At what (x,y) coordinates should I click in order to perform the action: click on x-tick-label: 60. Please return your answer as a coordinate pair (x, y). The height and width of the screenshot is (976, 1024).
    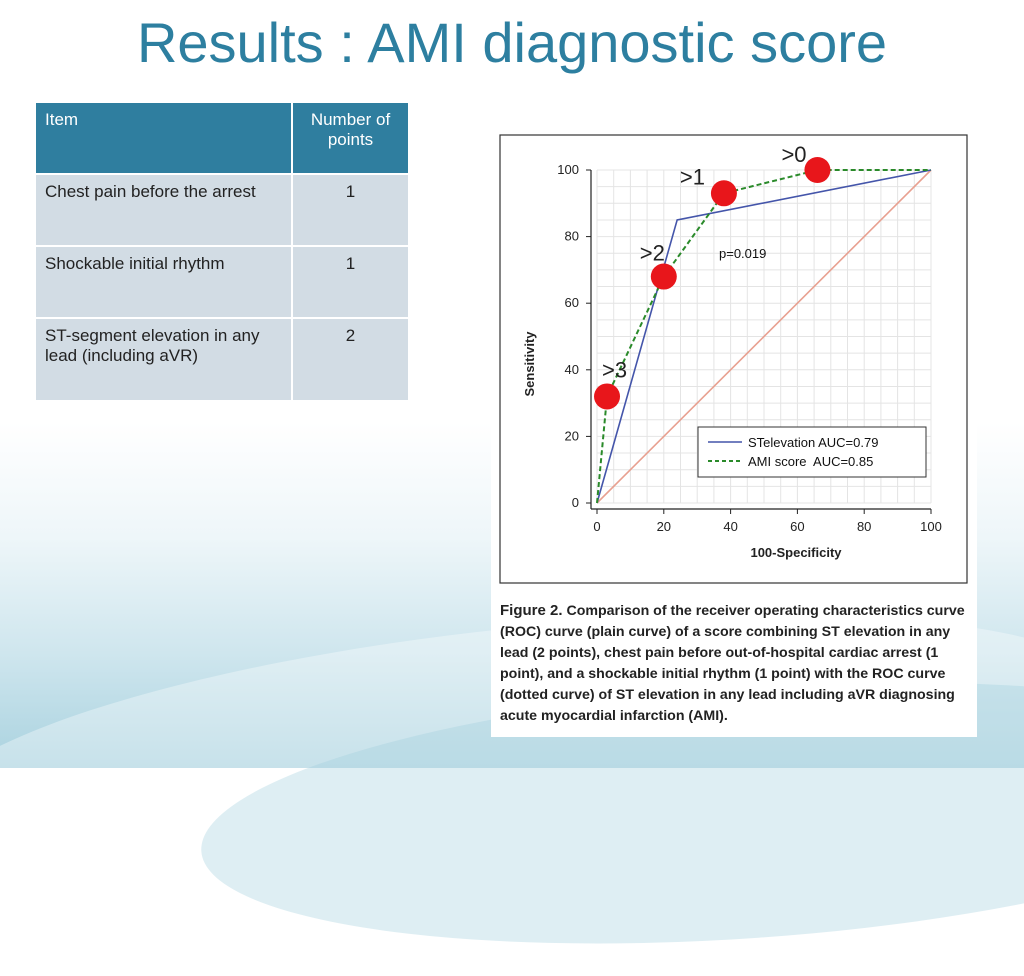
    Looking at the image, I should click on (797, 526).